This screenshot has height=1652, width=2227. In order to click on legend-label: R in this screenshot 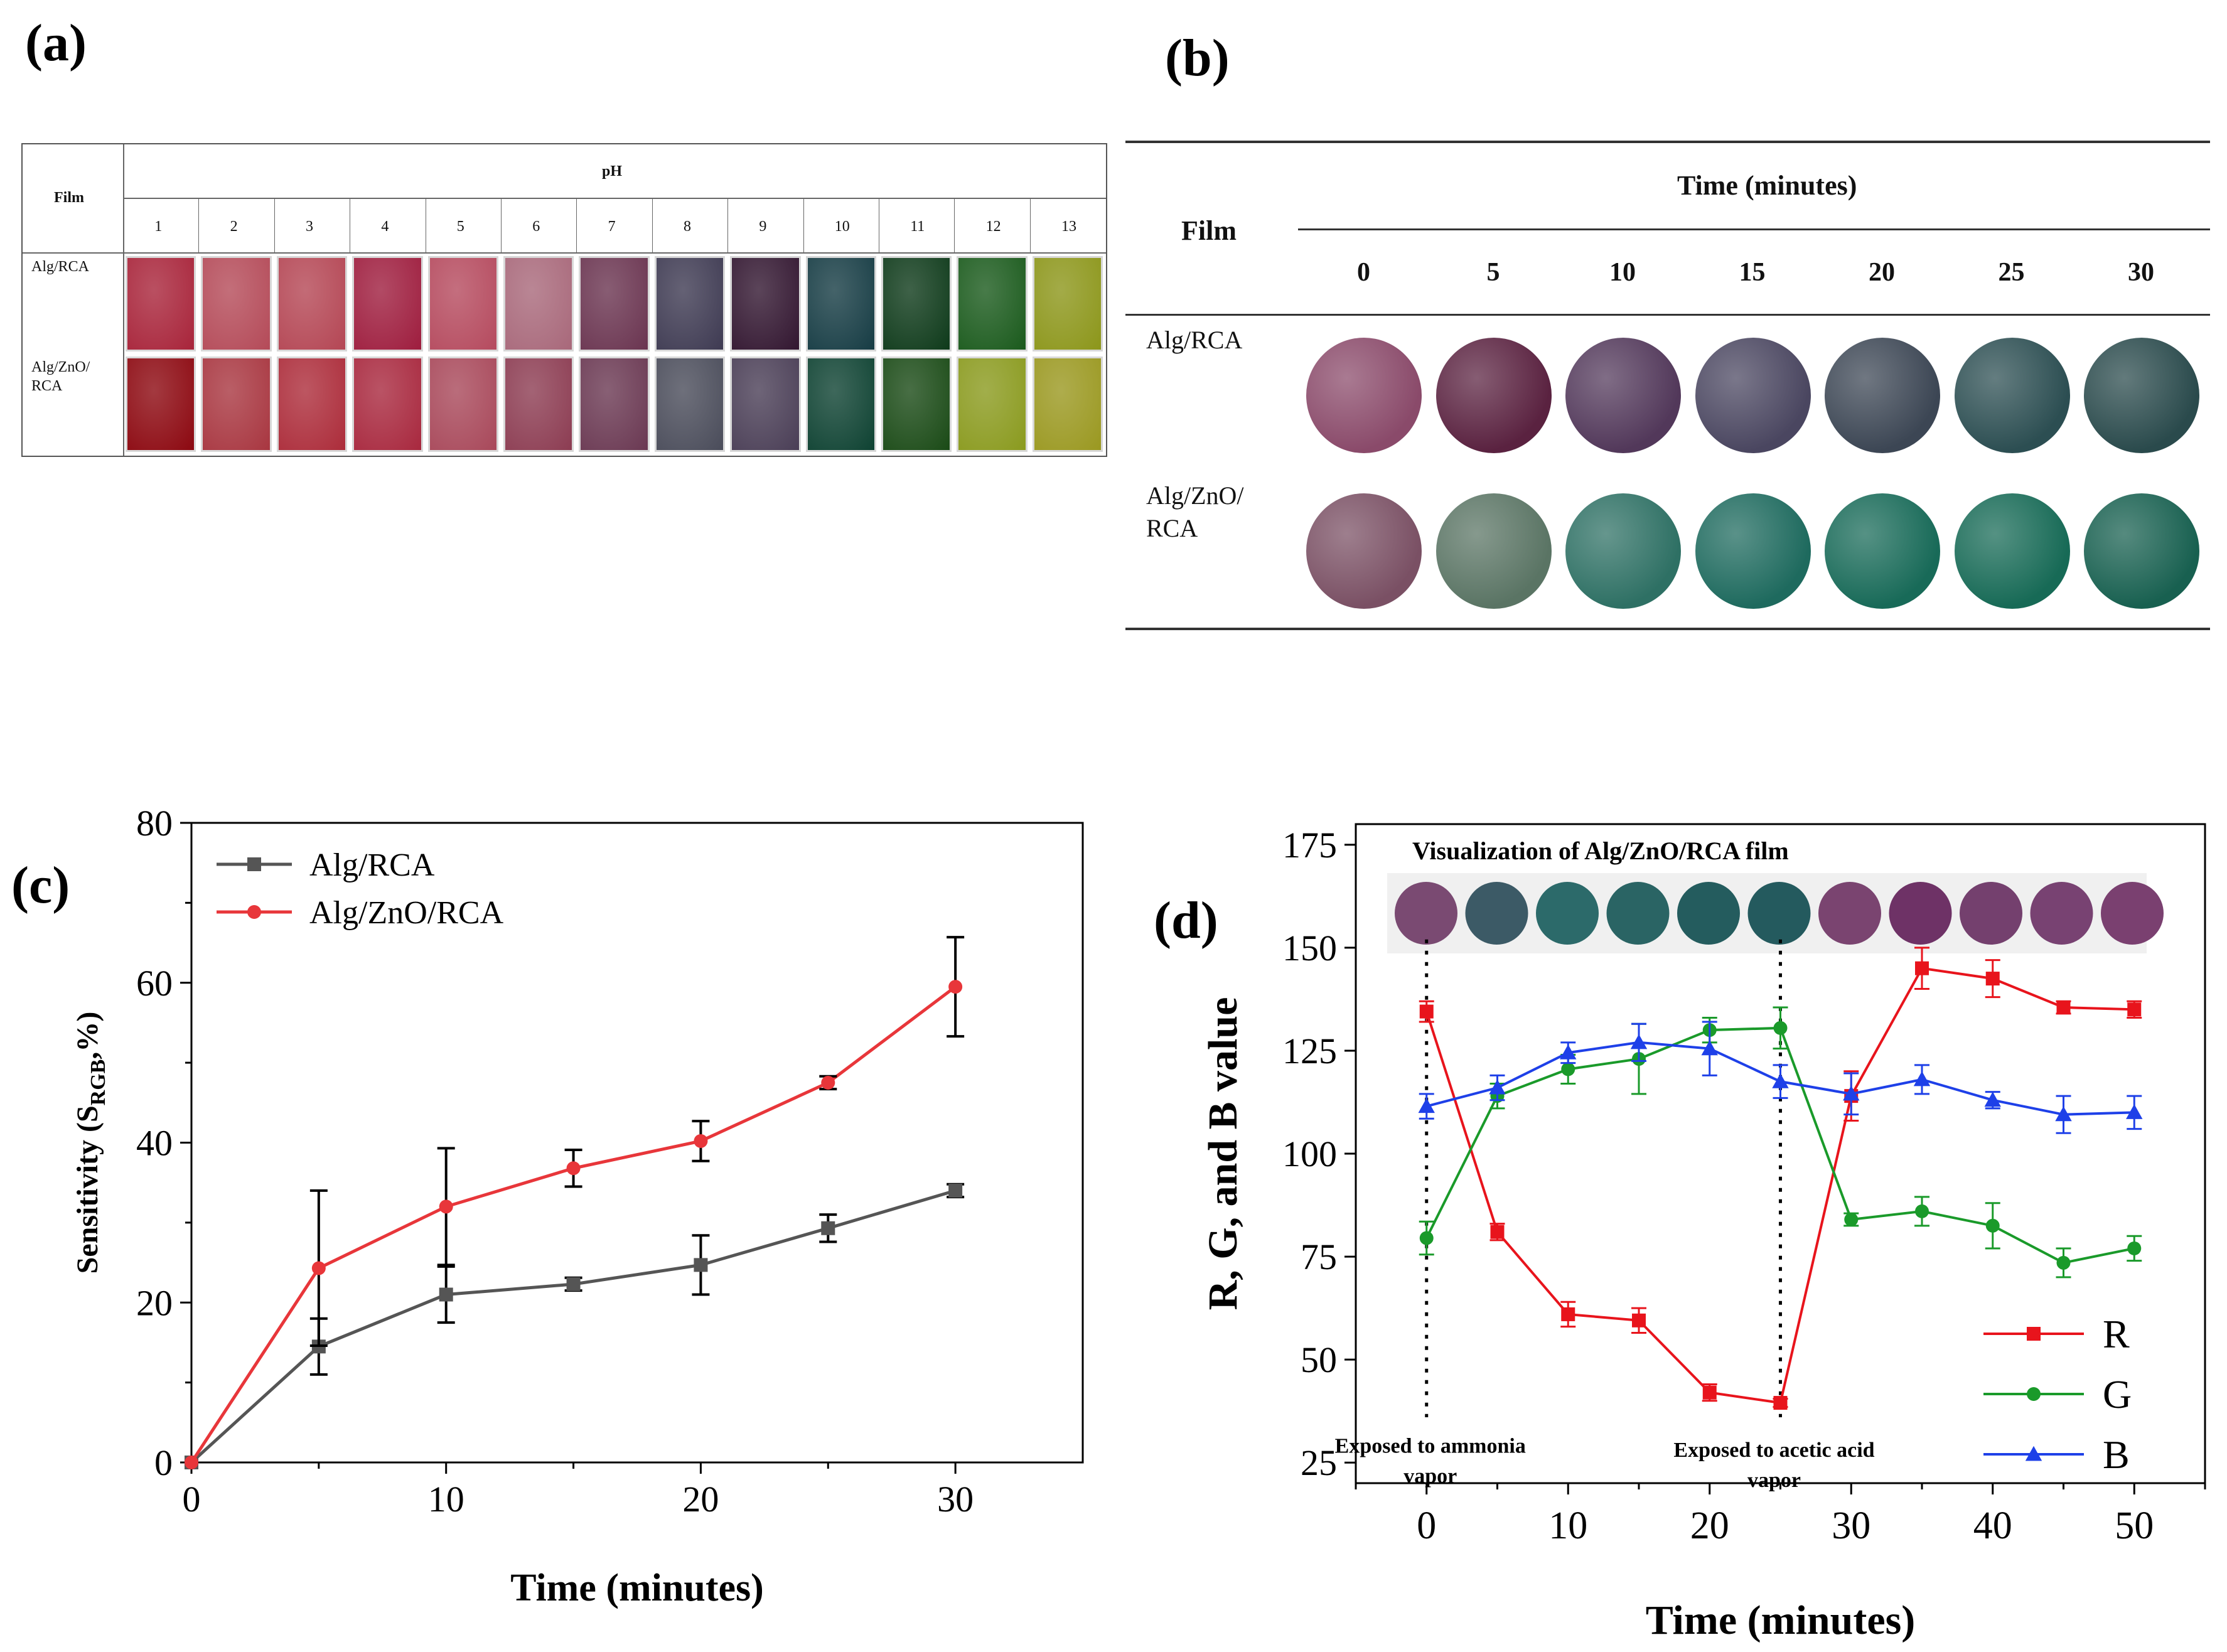, I will do `click(2116, 1334)`.